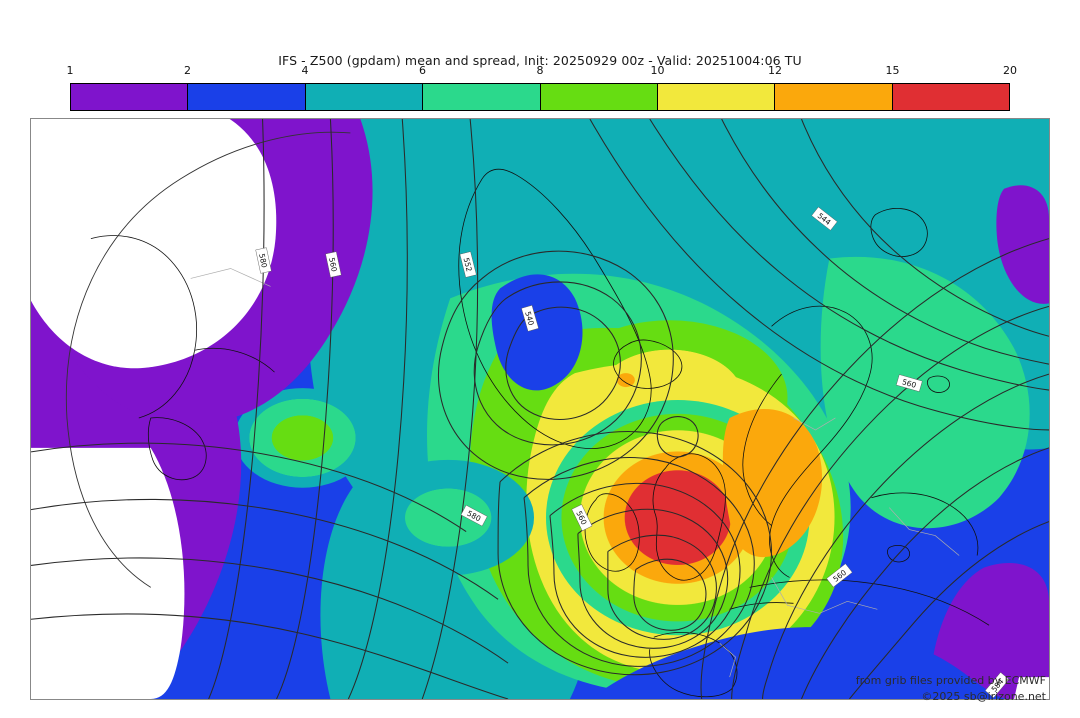  I want to click on colorbar-tick-12: 12, so click(775, 70).